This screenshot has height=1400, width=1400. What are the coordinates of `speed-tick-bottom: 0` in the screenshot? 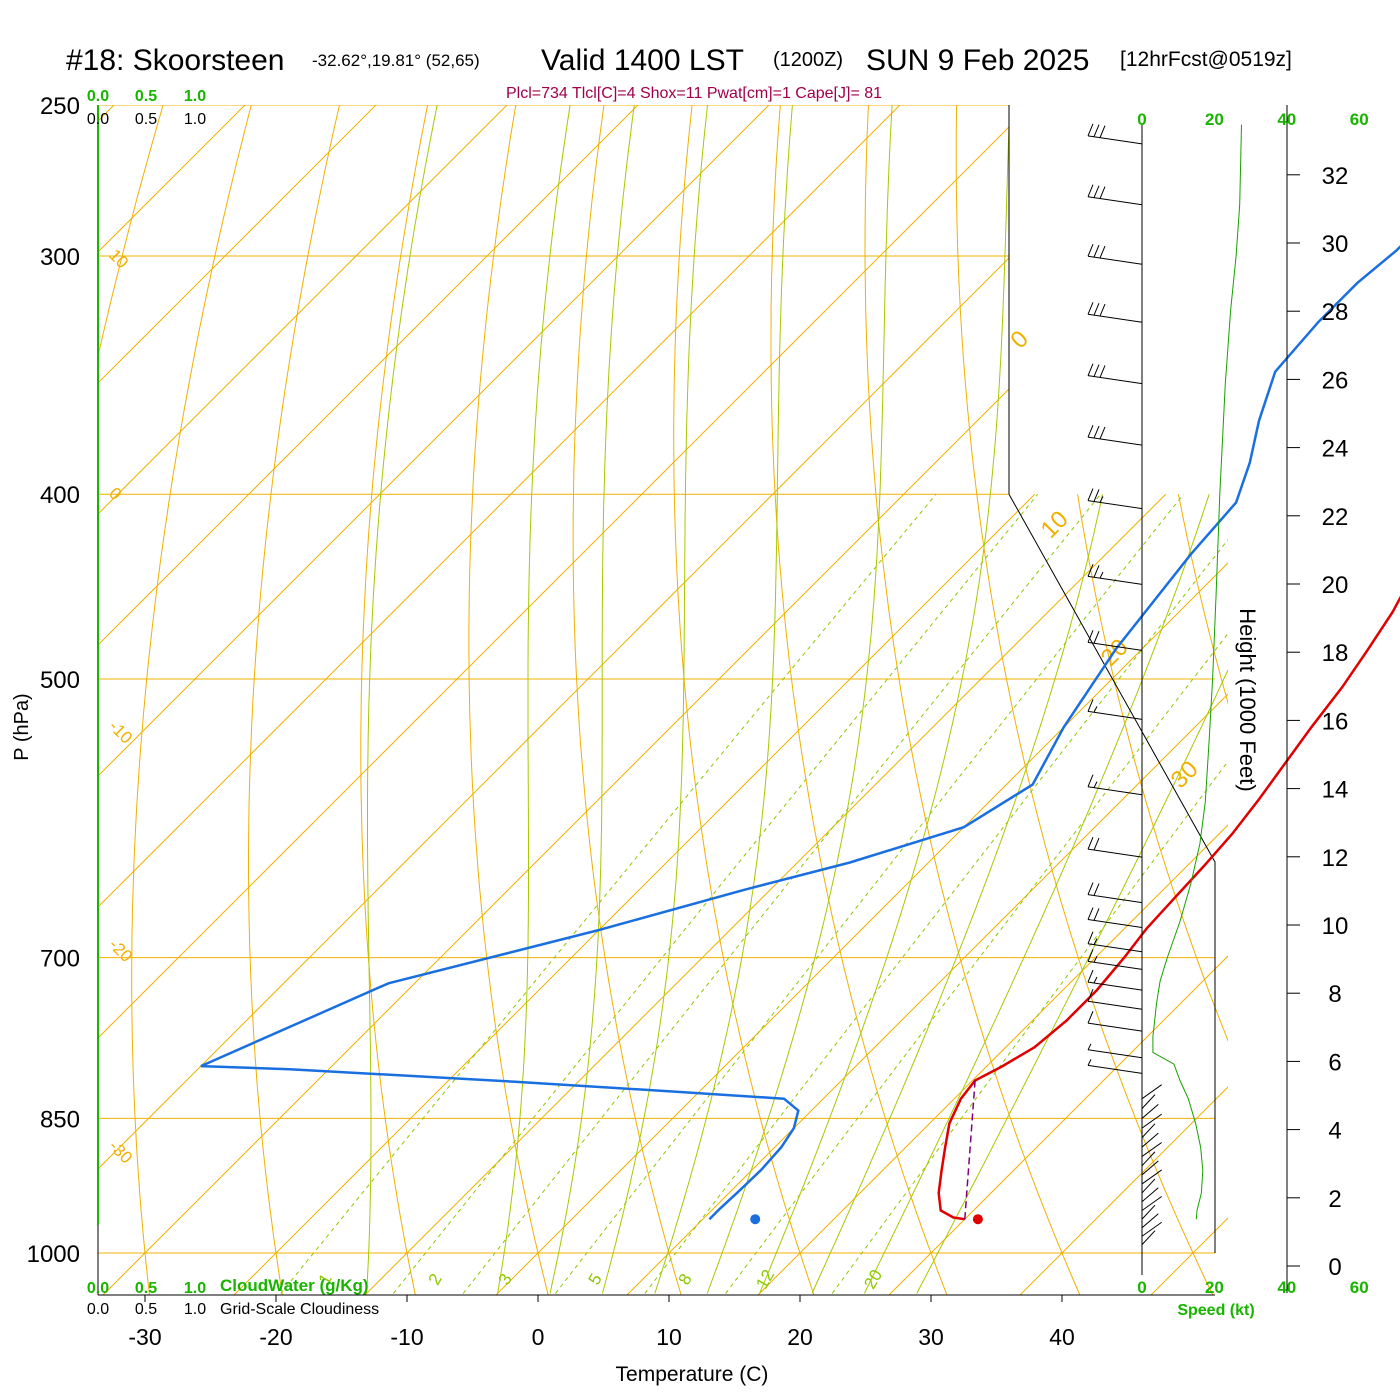 It's located at (1141, 1287).